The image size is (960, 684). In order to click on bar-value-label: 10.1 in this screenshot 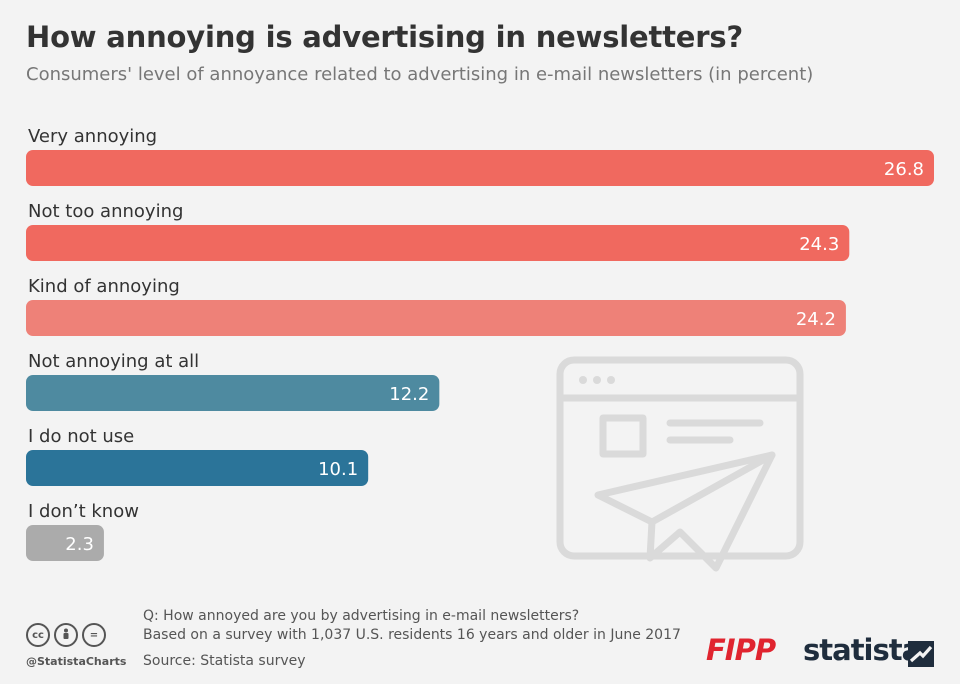, I will do `click(338, 469)`.